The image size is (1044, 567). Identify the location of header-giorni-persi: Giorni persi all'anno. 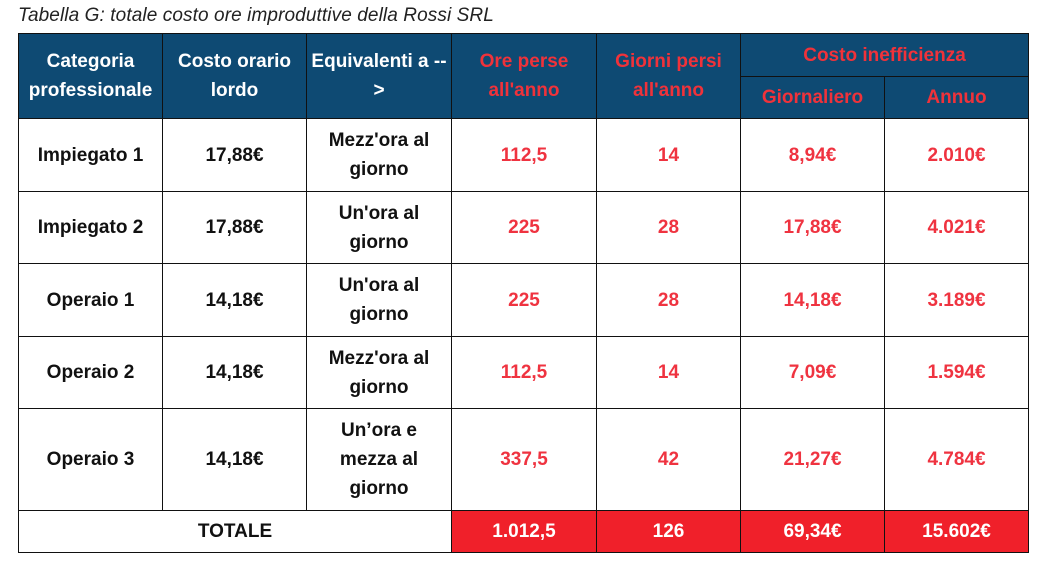
(668, 76).